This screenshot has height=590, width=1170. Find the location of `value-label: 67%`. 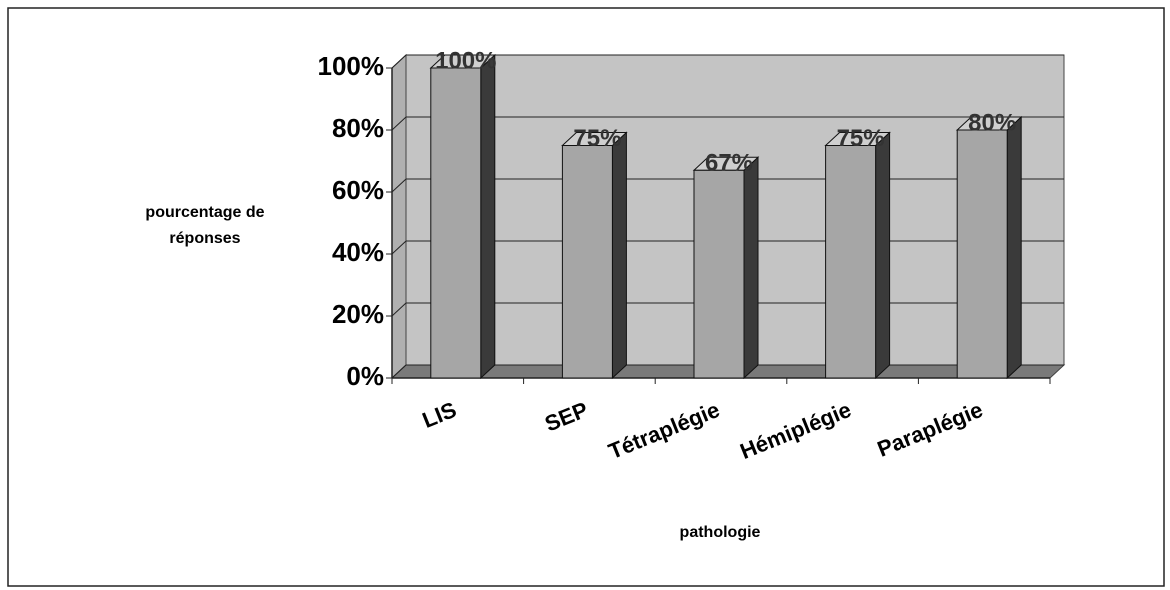

value-label: 67% is located at coordinates (729, 163).